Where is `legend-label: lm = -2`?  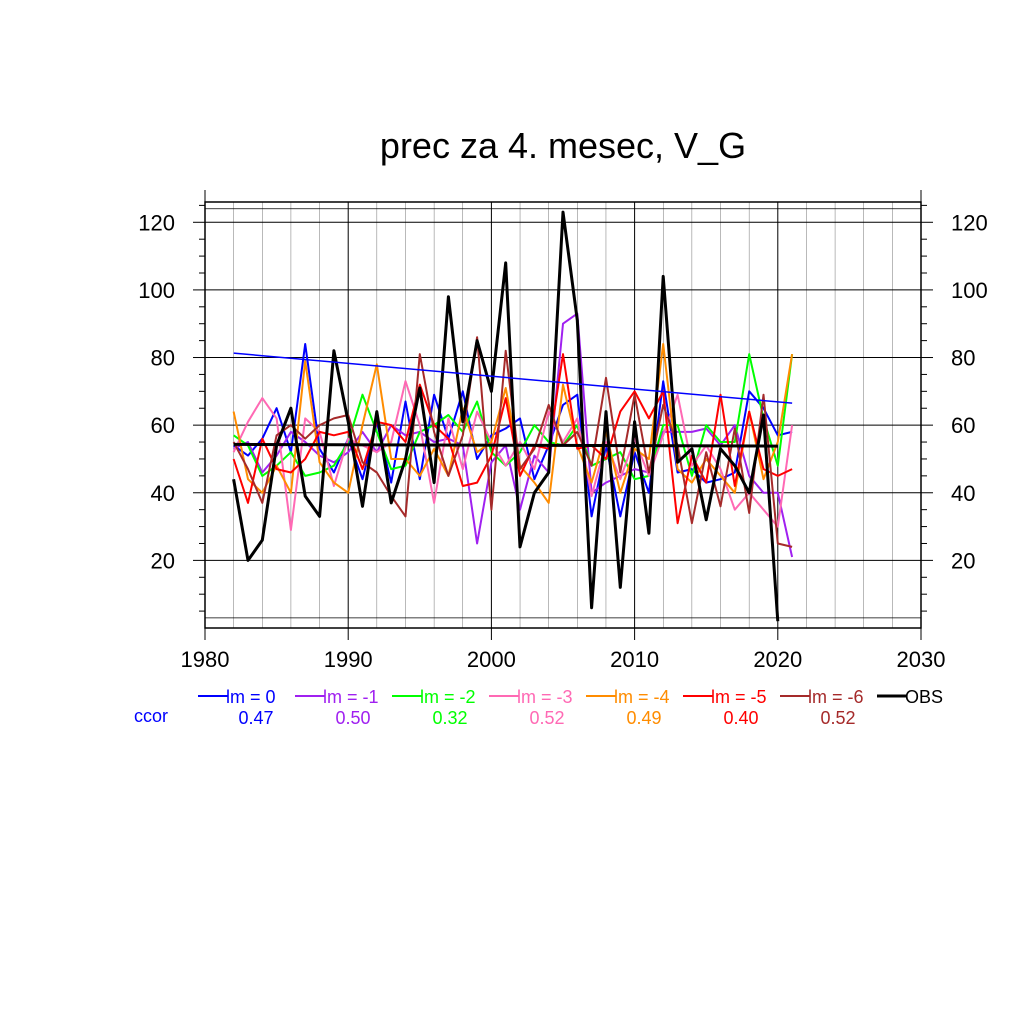
legend-label: lm = -2 is located at coordinates (448, 697).